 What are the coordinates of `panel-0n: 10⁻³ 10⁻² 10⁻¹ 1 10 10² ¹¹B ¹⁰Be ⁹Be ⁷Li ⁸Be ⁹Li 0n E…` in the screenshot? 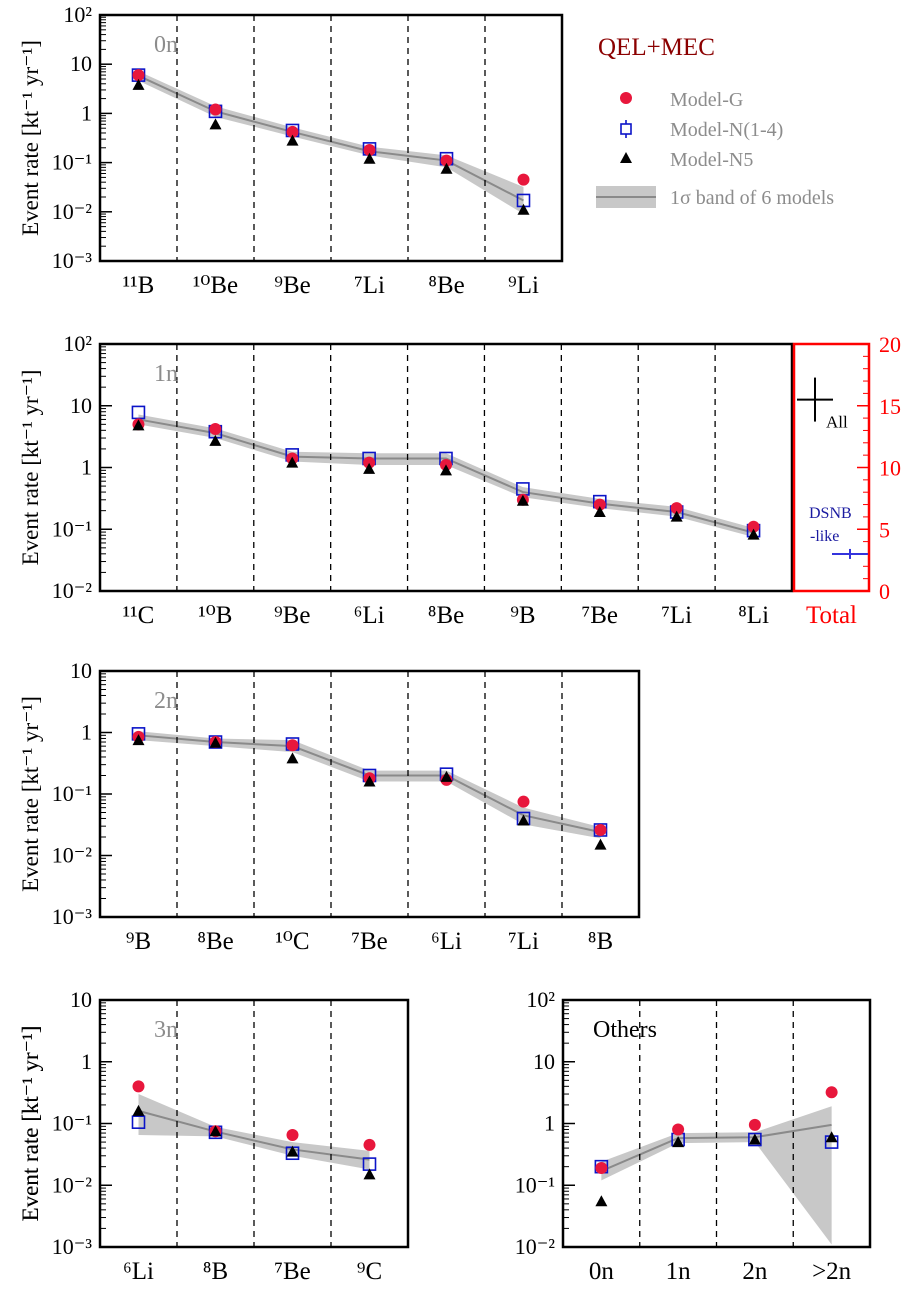 It's located at (291, 150).